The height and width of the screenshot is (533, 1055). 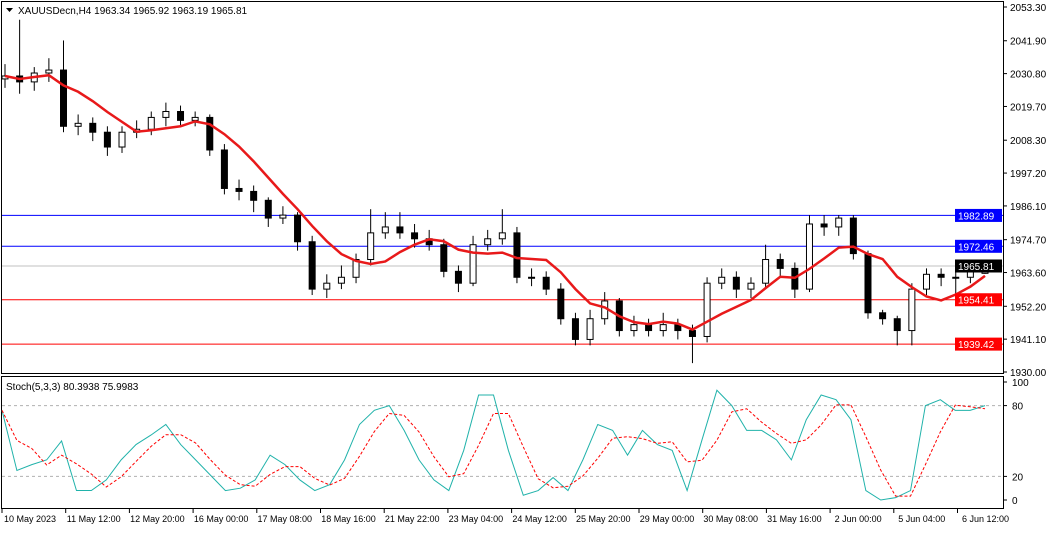 What do you see at coordinates (412, 519) in the screenshot?
I see `x-tick-label: 21 May 22:00` at bounding box center [412, 519].